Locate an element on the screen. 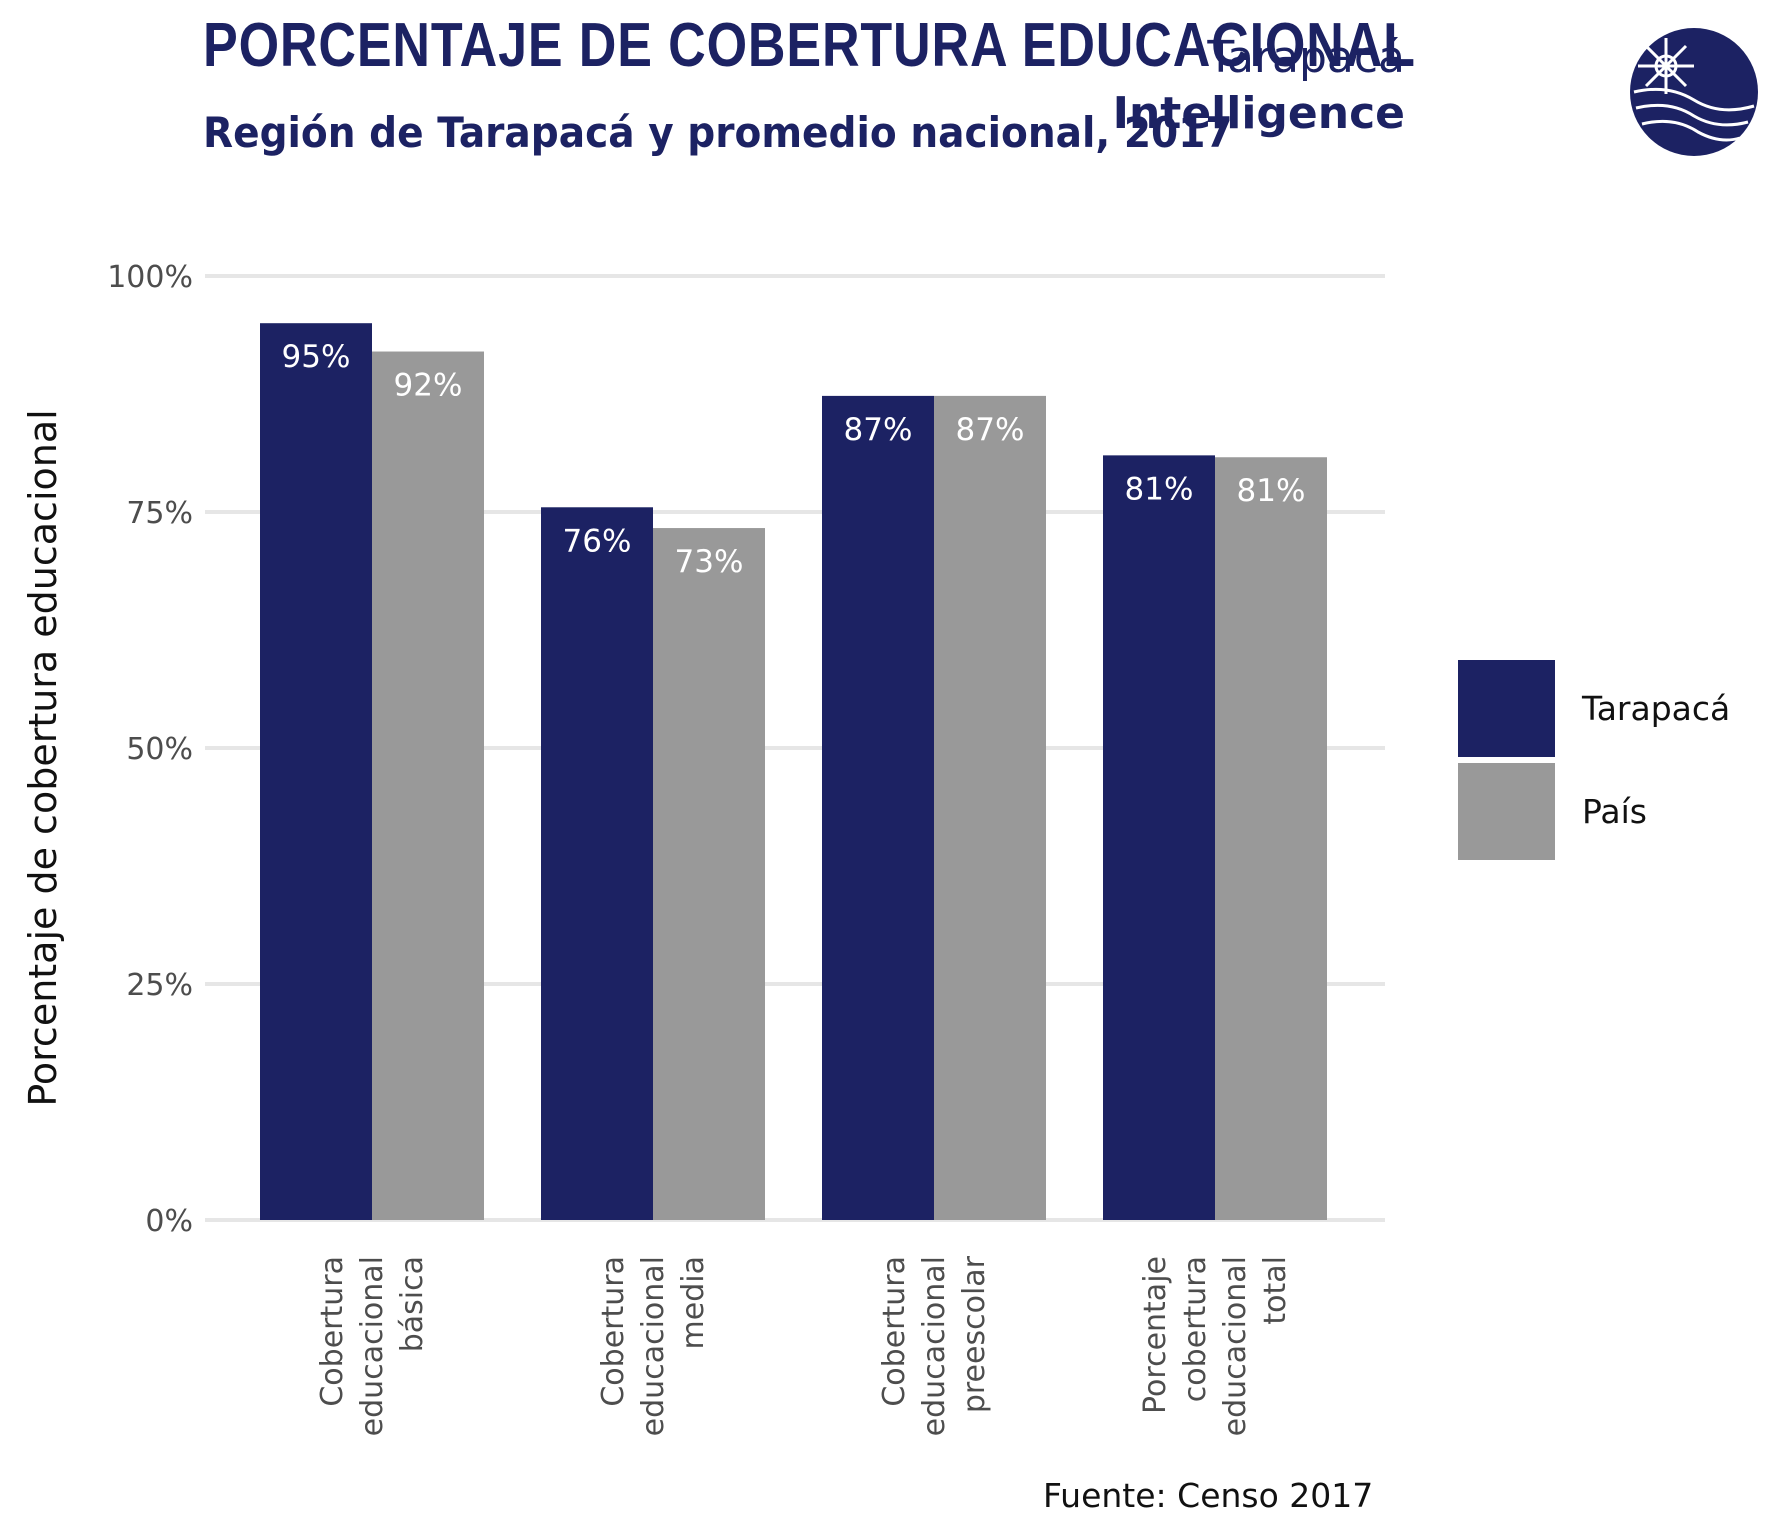  legend: Tarapacá País is located at coordinates (1594, 760).